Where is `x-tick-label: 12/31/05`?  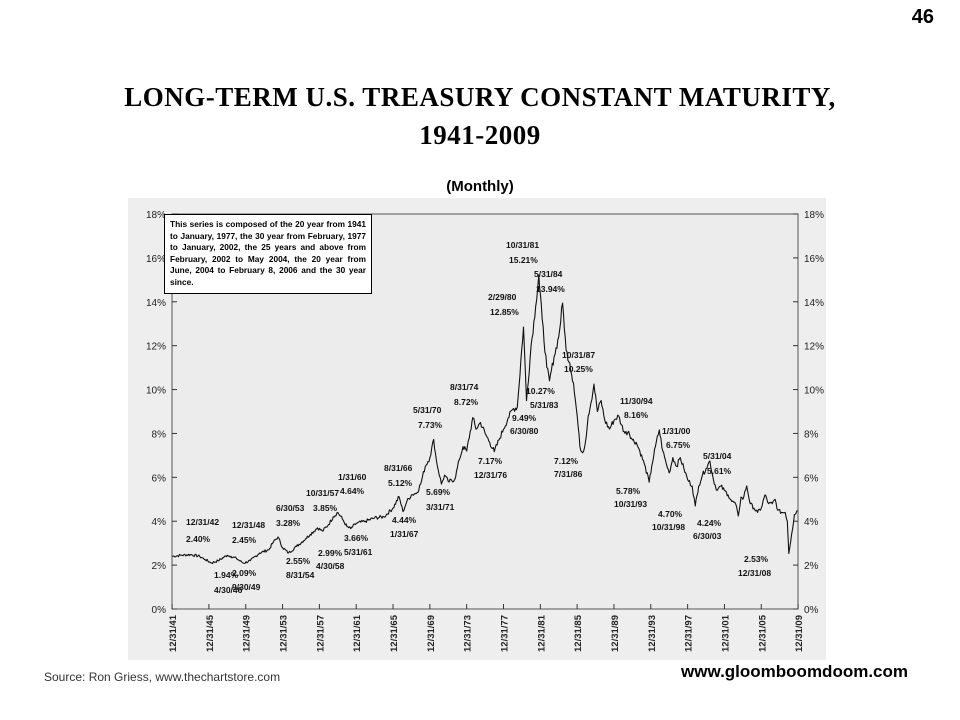
x-tick-label: 12/31/05 is located at coordinates (762, 633).